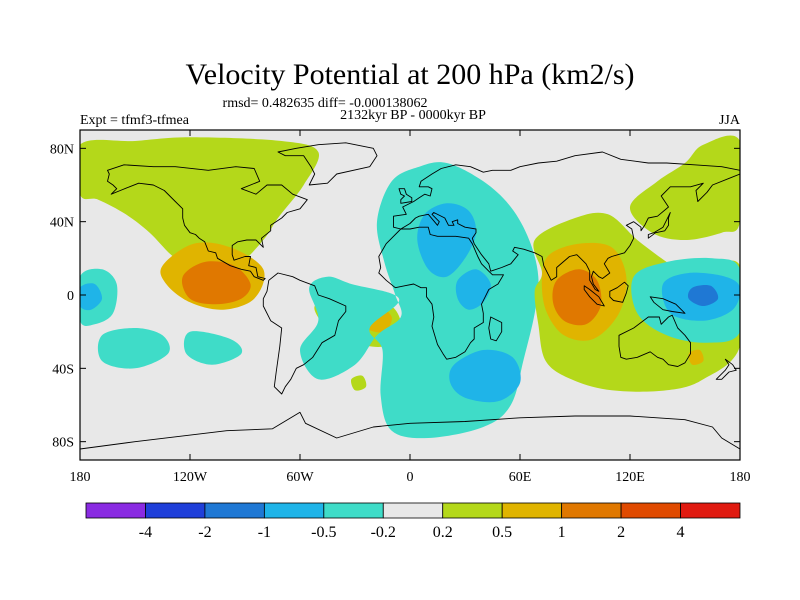  I want to click on colorbar-label: 0.2, so click(443, 532).